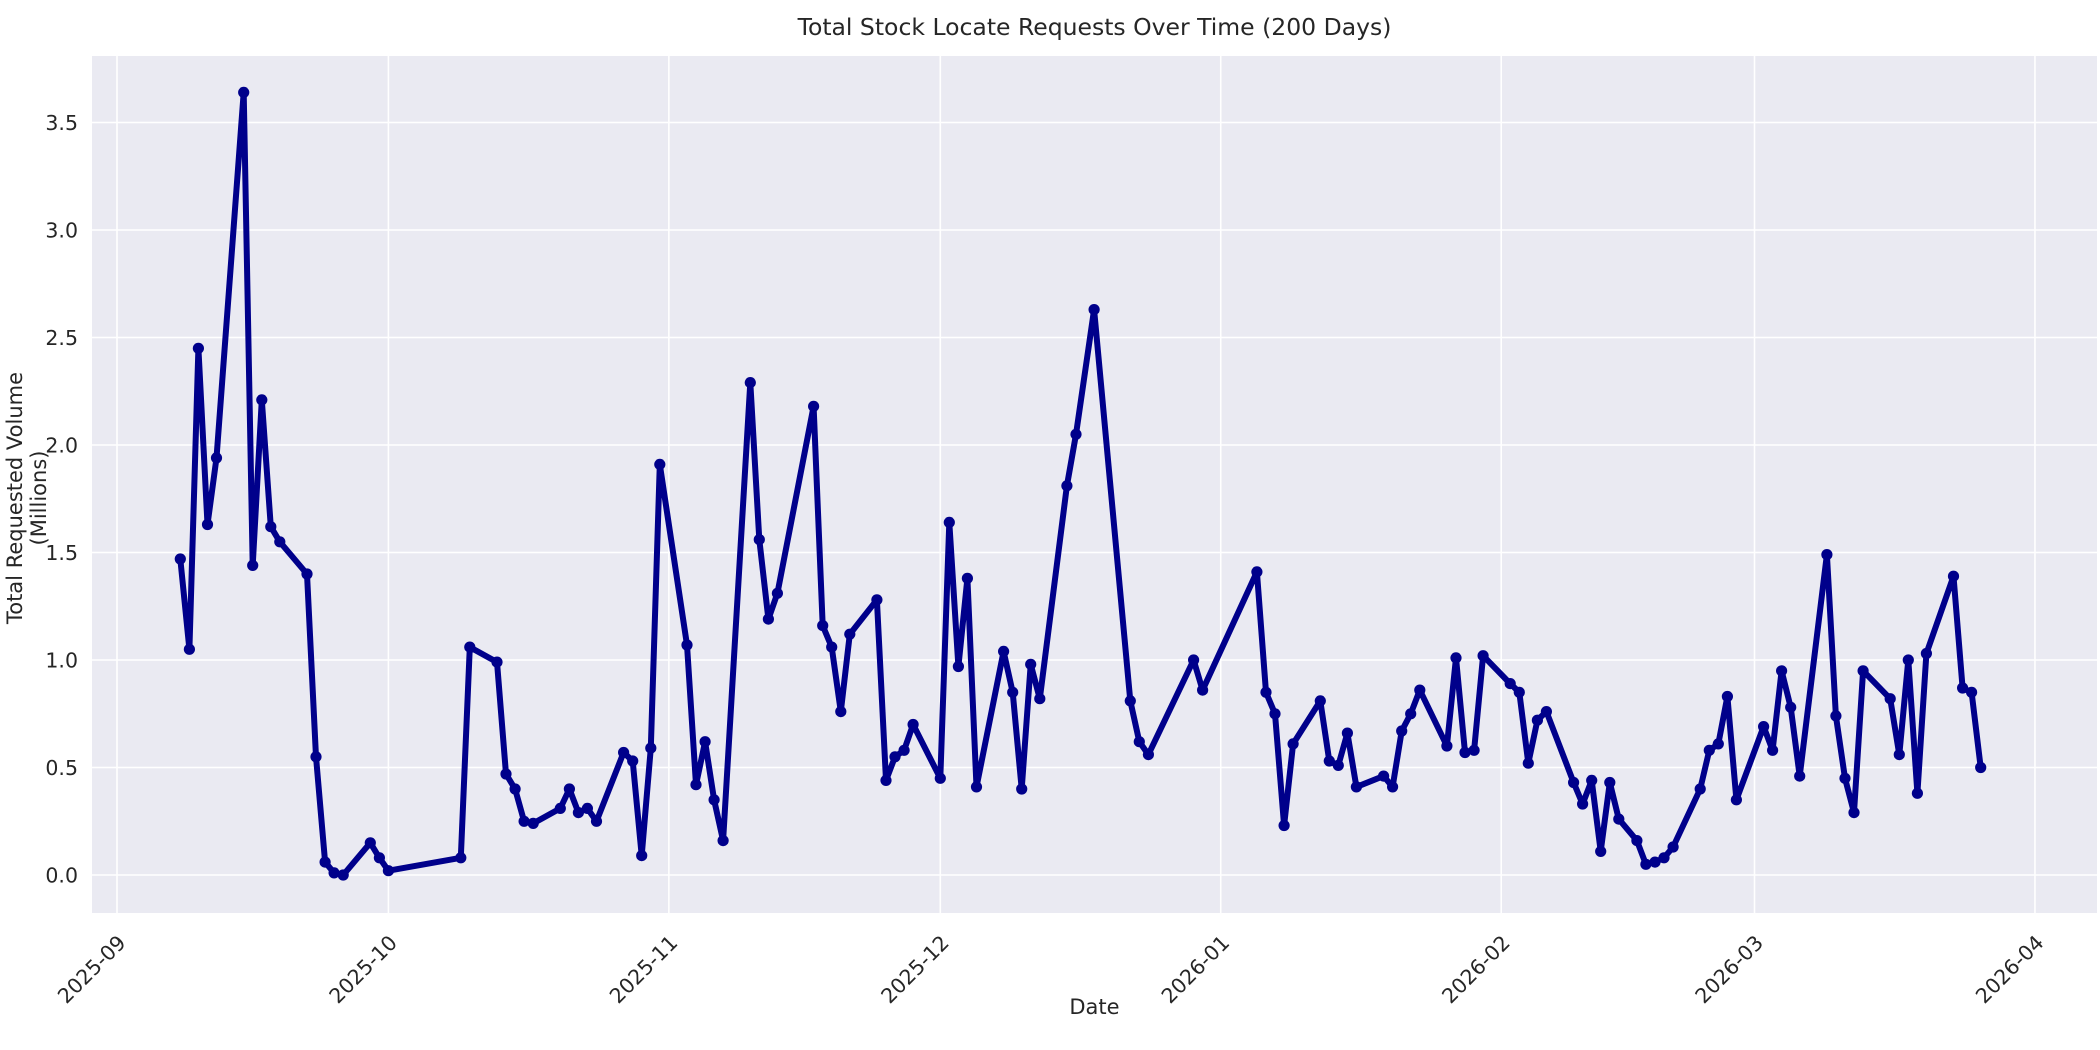 This screenshot has width=2100, height=1050. I want to click on x-axis-label: Date, so click(1094, 1007).